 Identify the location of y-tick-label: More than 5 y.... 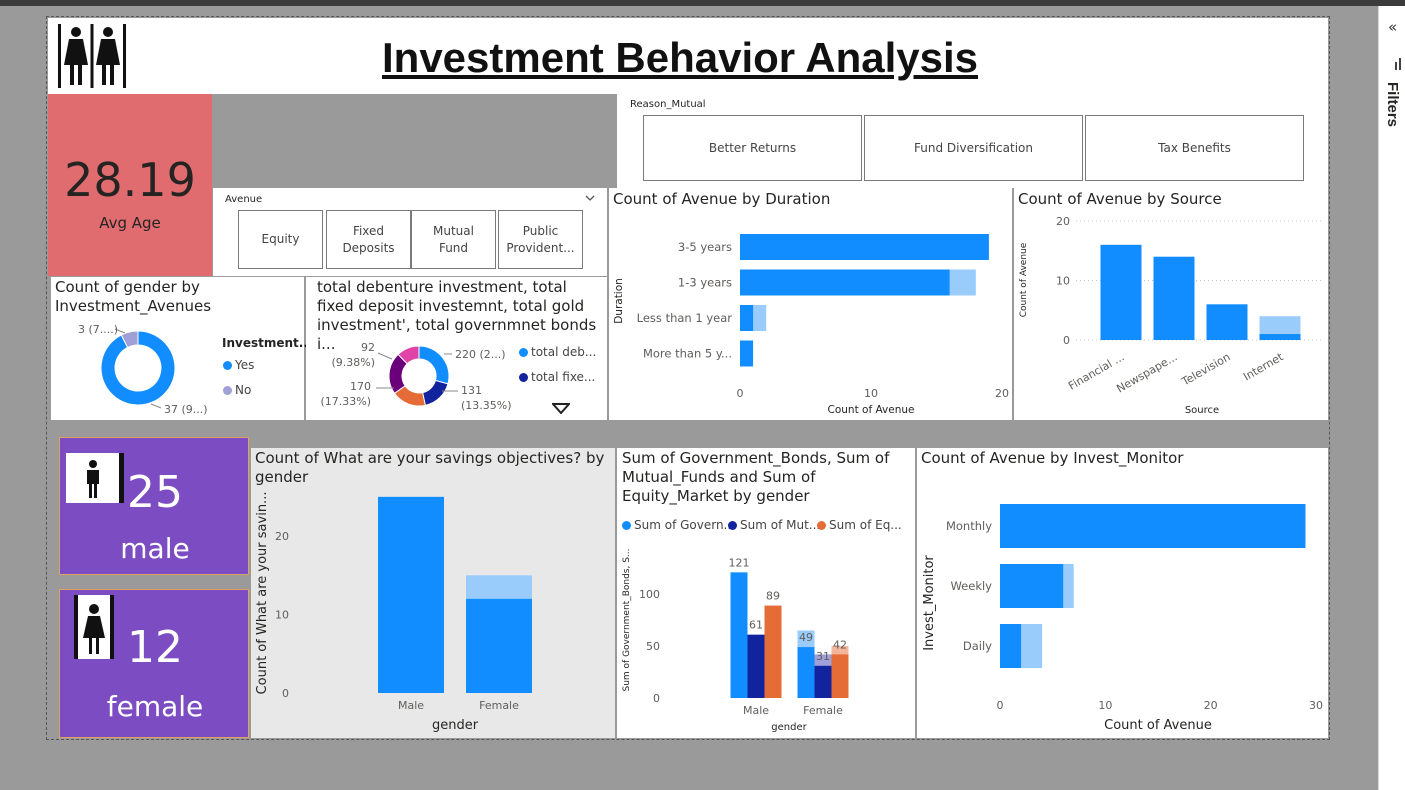
(687, 354).